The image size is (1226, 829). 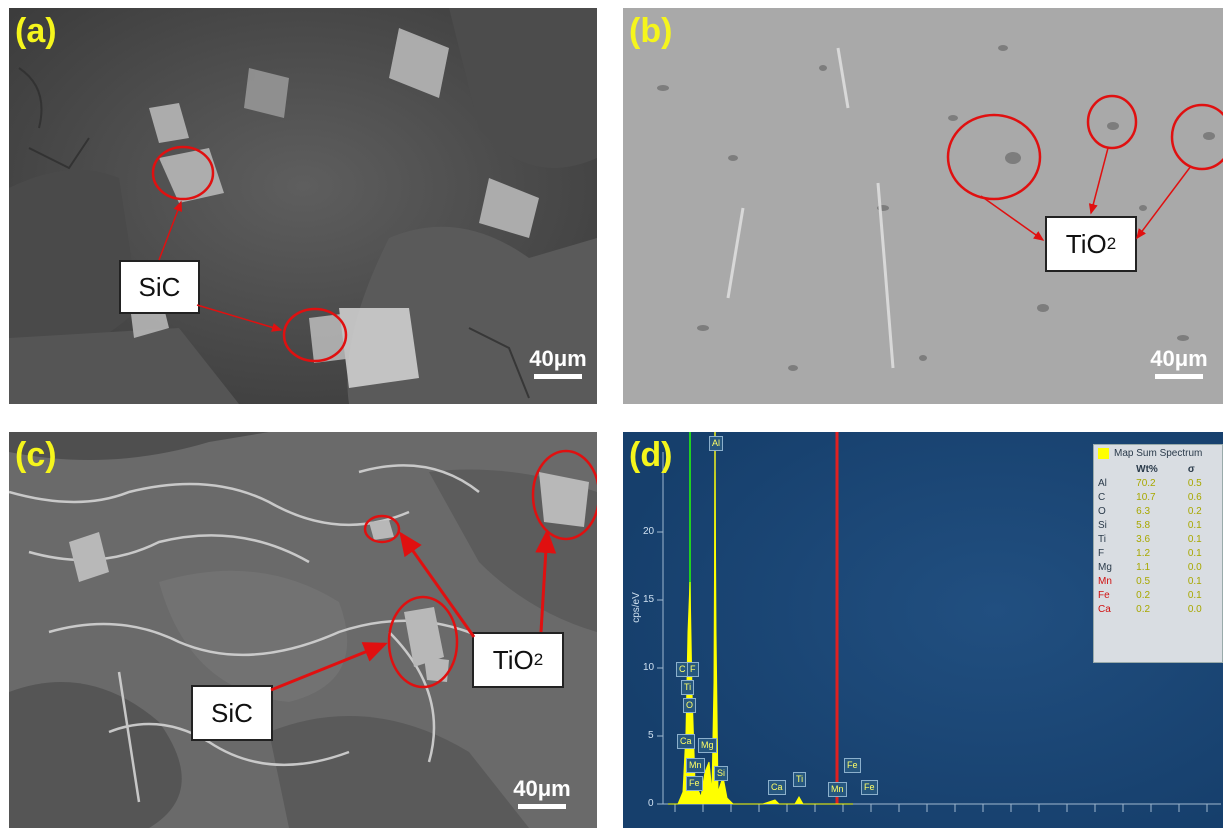 I want to click on peak-label-mn-b: Mn, so click(x=837, y=789).